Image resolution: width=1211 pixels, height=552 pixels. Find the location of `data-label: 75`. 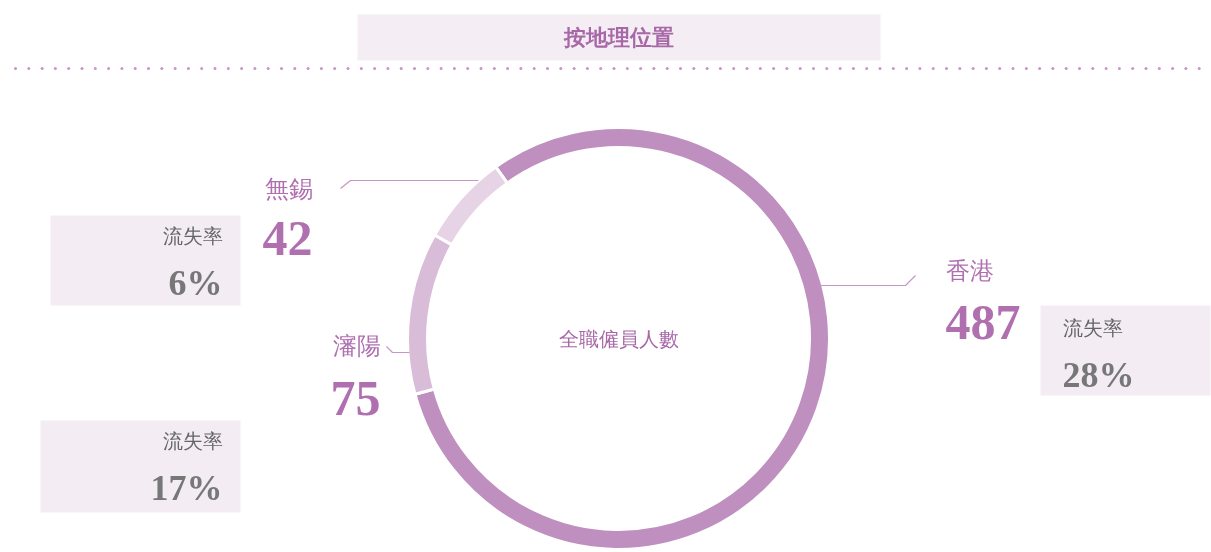

data-label: 75 is located at coordinates (355, 398).